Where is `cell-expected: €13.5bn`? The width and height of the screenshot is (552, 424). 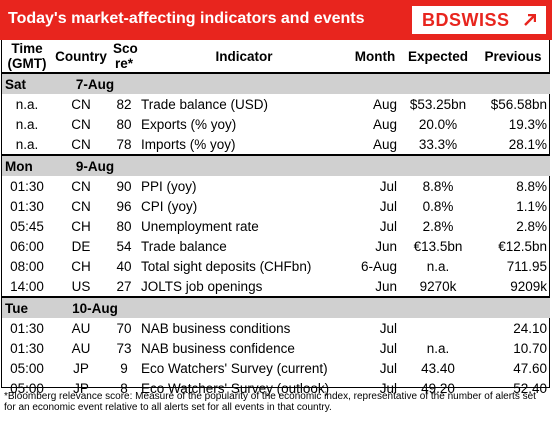 cell-expected: €13.5bn is located at coordinates (438, 246).